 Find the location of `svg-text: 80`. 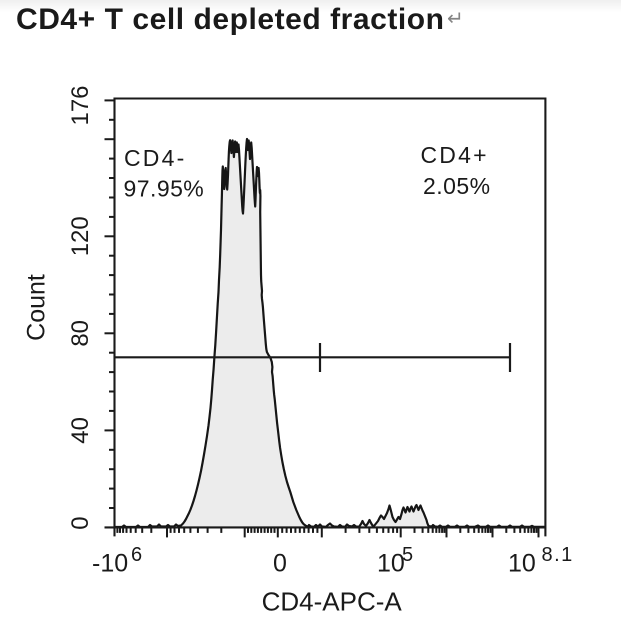

svg-text: 80 is located at coordinates (80, 333).